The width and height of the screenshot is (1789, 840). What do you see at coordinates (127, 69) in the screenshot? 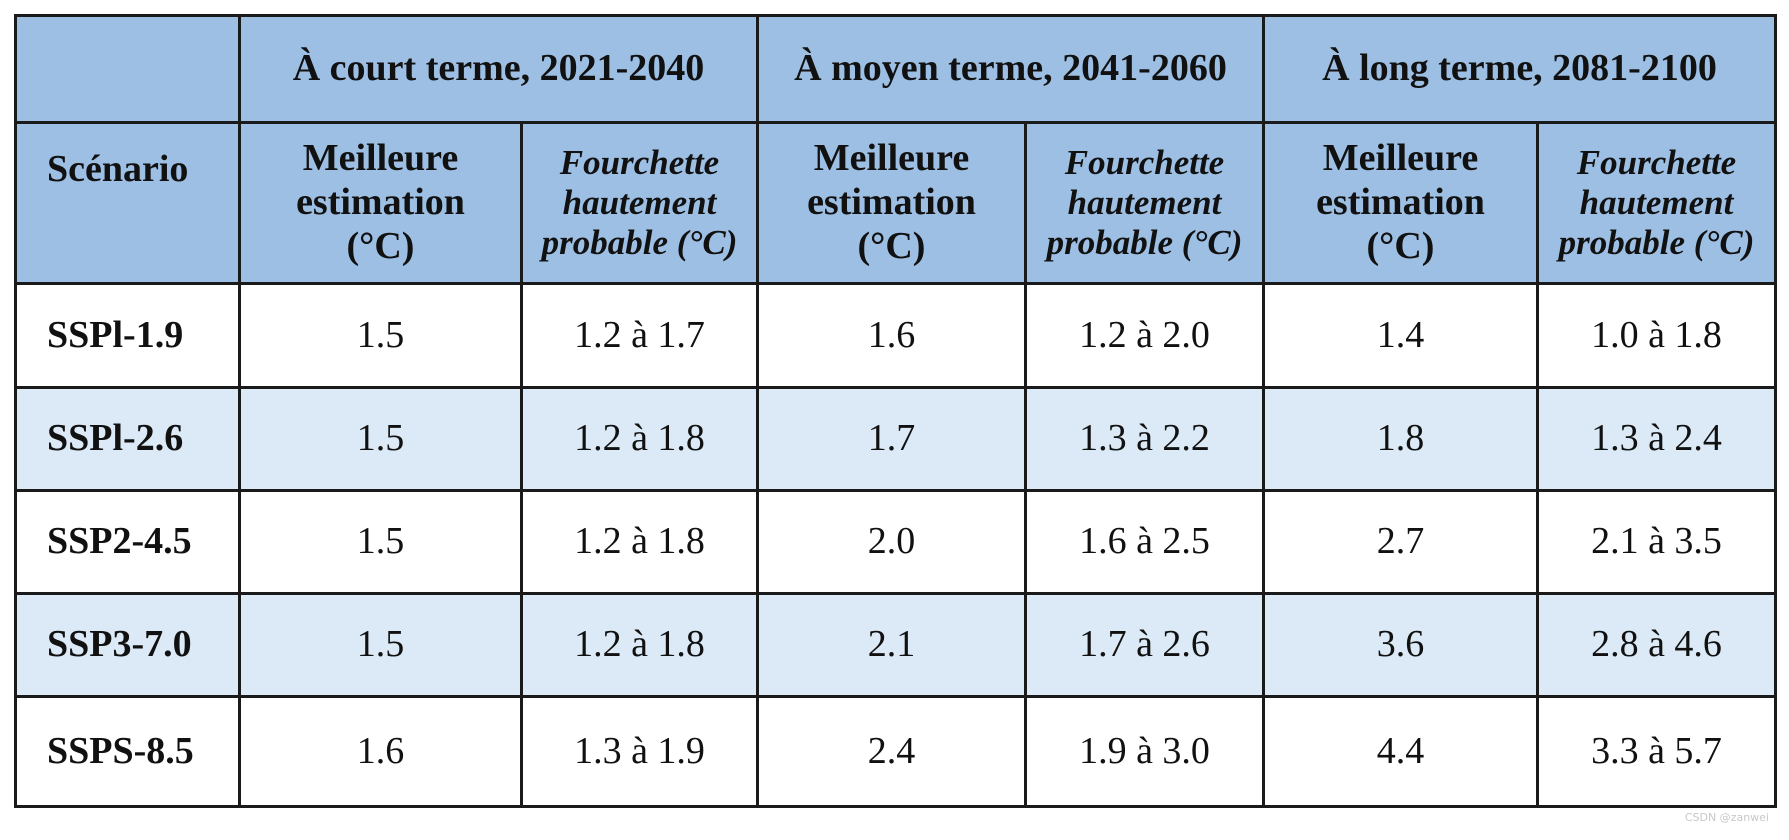
I see `corner-cell` at bounding box center [127, 69].